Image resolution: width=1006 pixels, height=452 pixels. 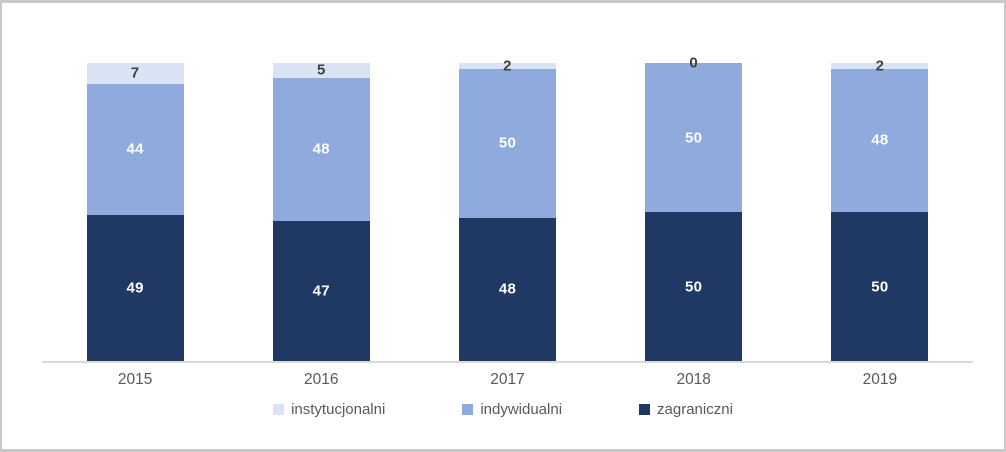 I want to click on legend-swatch-indywidualni, so click(x=468, y=409).